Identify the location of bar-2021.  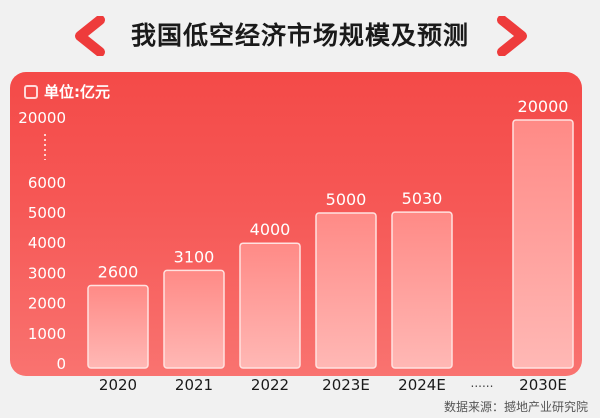
(194, 319).